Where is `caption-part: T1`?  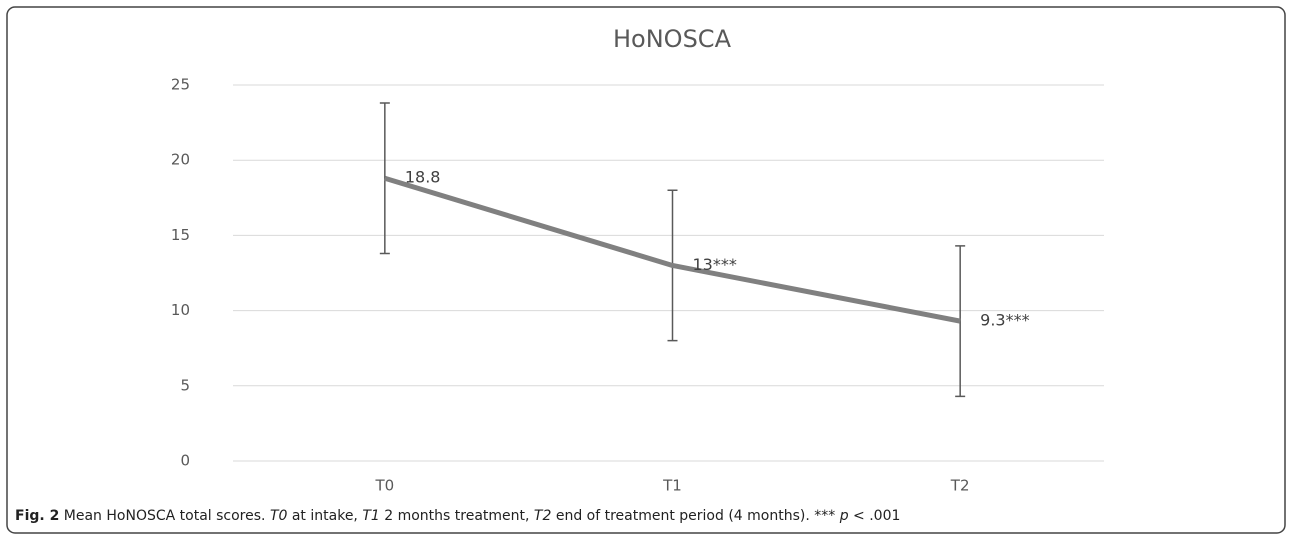
caption-part: T1 is located at coordinates (371, 516).